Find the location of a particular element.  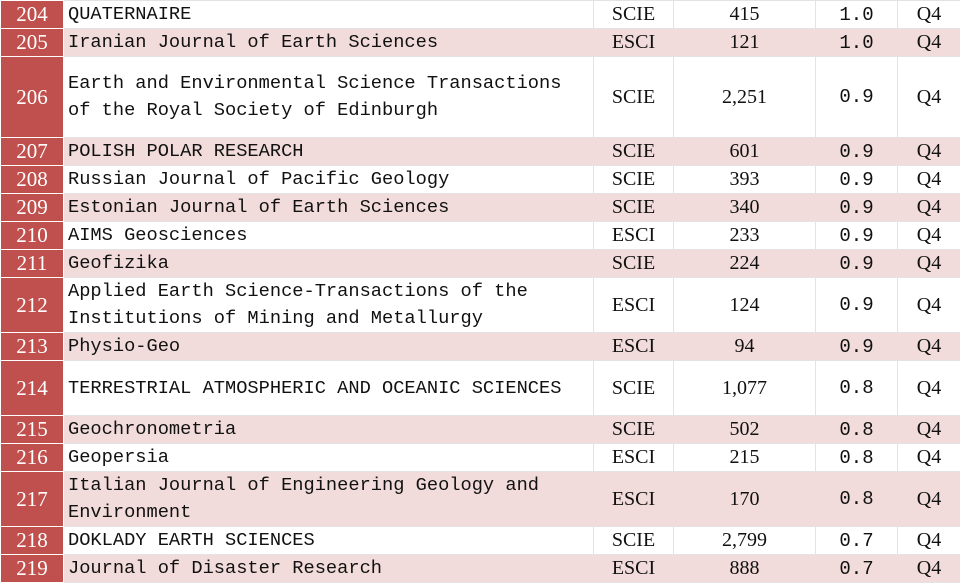

rank-cell: 204 is located at coordinates (32, 15).